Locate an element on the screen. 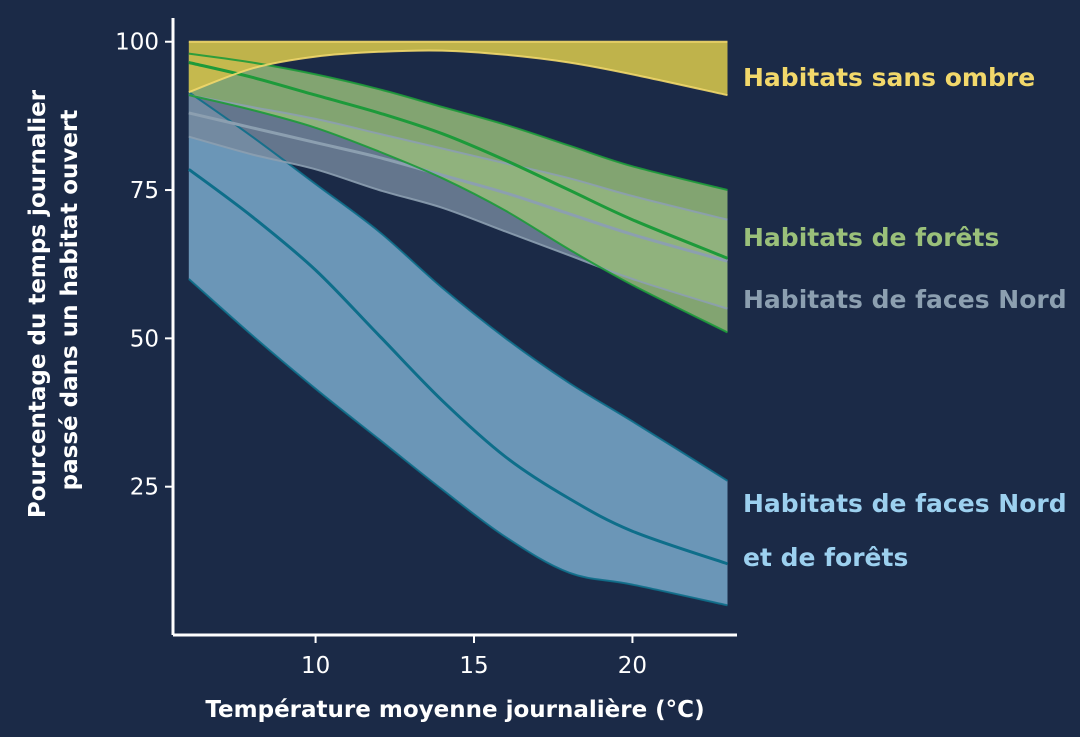 The image size is (1080, 737). mean-line-habitats-de-faces-nord is located at coordinates (458, 187).